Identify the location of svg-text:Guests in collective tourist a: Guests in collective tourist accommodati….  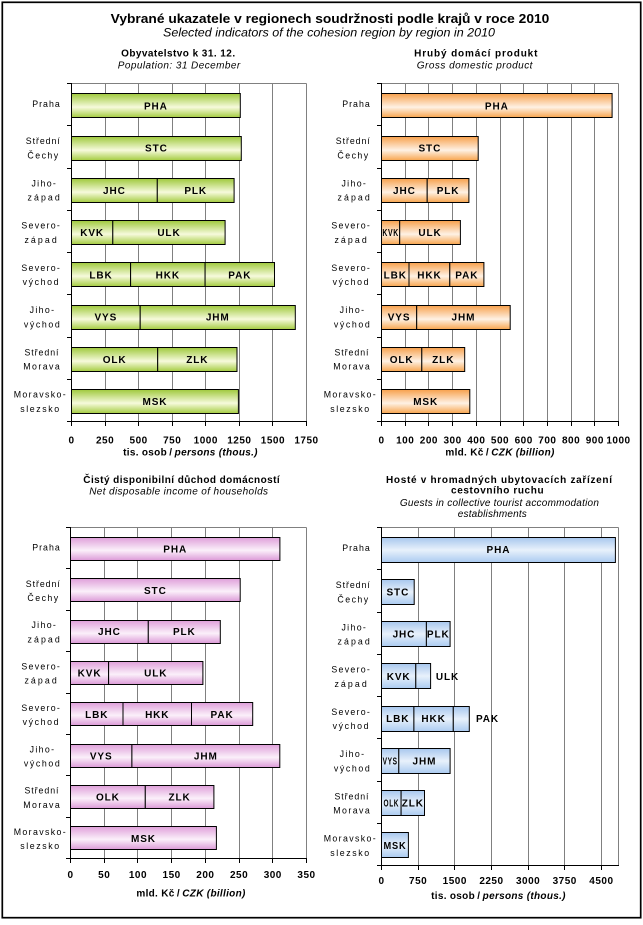
(499, 503).